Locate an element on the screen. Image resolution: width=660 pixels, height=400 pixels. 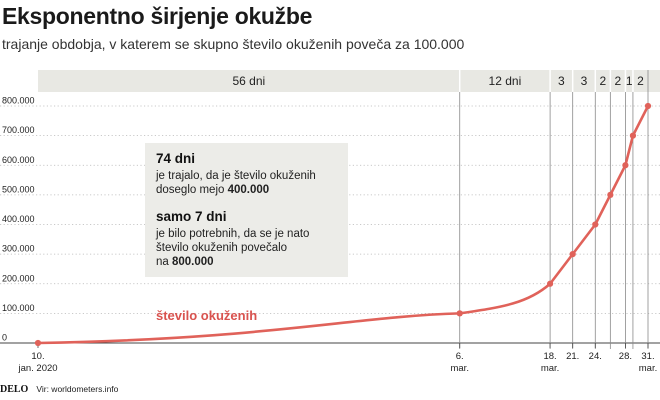
series-label: število okuženih is located at coordinates (206, 315).